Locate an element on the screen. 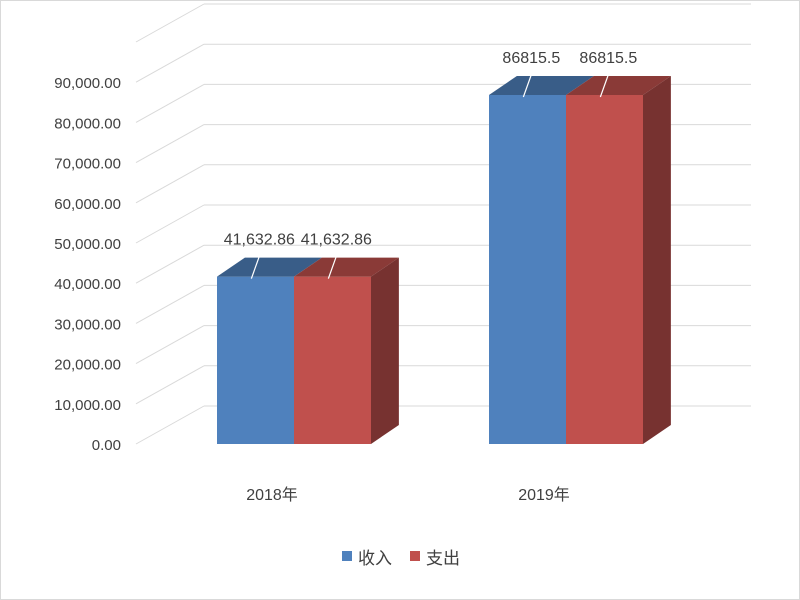  y-tick-label: 80,000.00 is located at coordinates (87, 123).